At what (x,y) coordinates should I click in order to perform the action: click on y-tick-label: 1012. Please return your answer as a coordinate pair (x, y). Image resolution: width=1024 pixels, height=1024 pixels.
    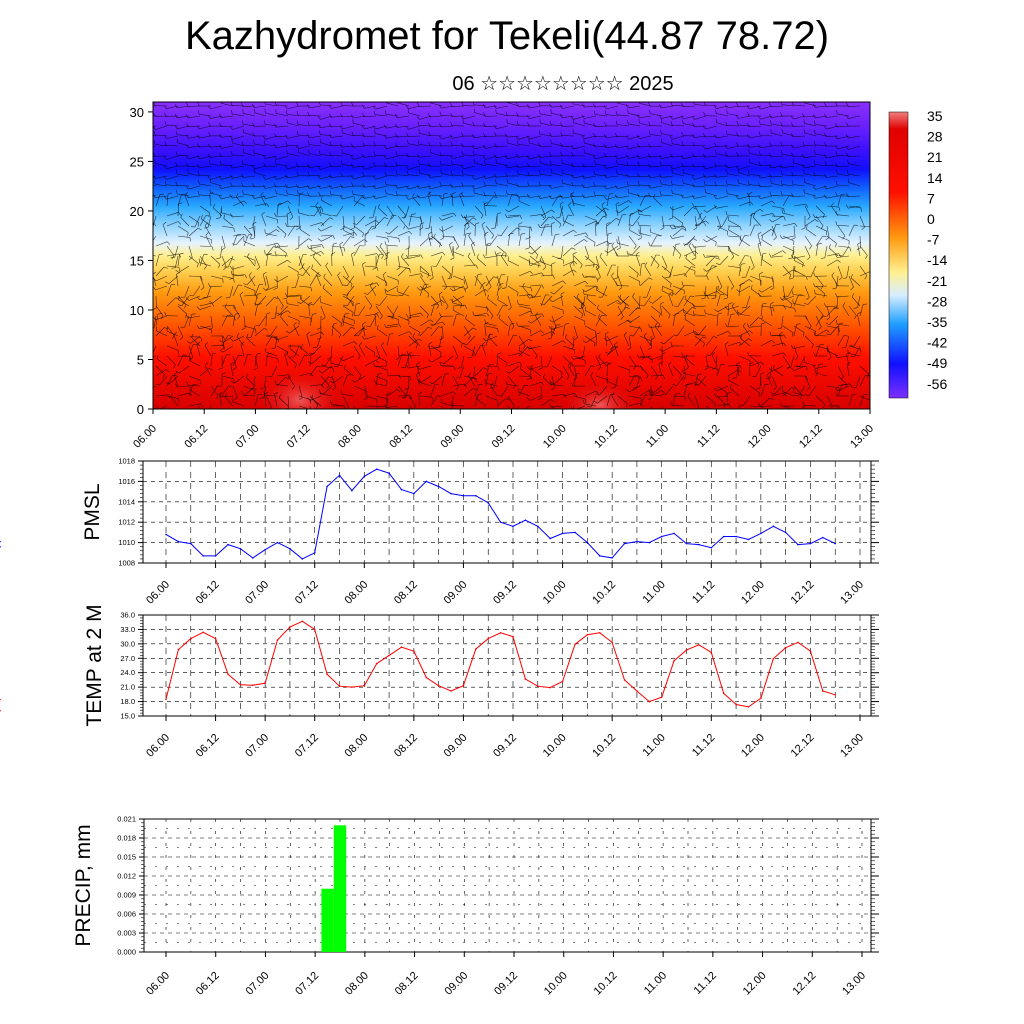
    Looking at the image, I should click on (126, 522).